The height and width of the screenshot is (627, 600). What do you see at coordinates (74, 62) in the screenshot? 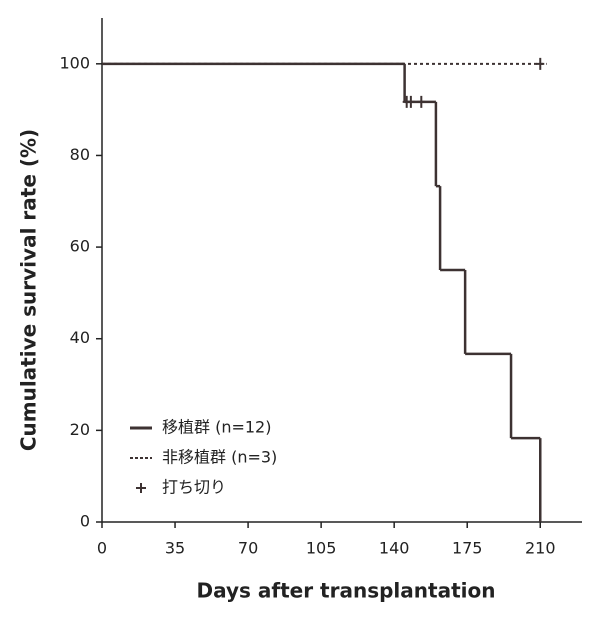
I see `y-tick-label: 100` at bounding box center [74, 62].